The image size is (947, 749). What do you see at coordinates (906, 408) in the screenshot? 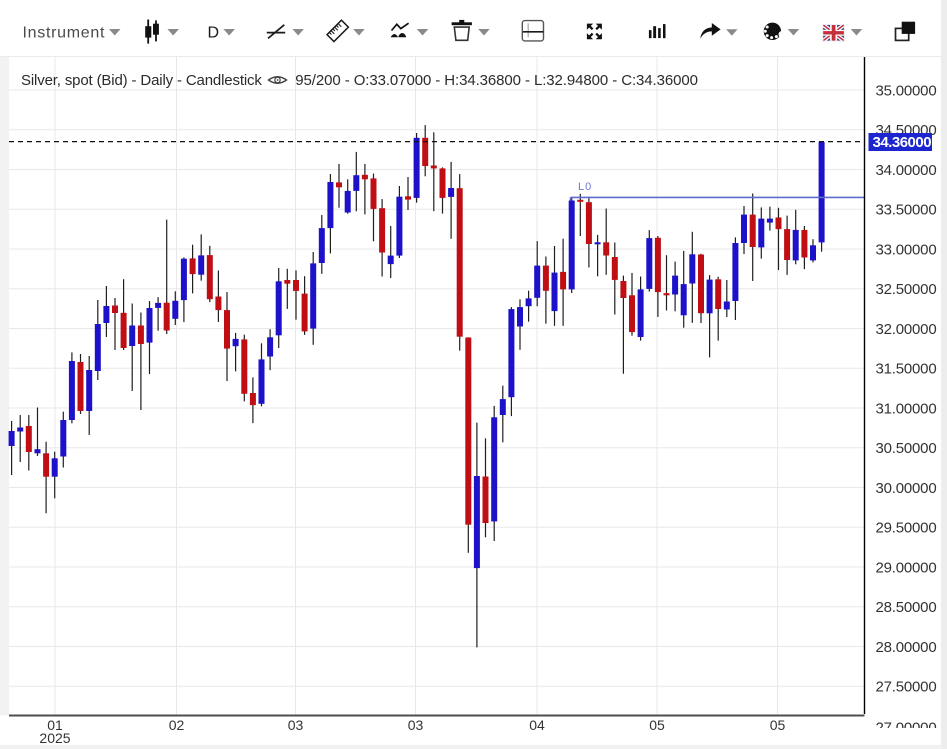
I see `svg-text: 31.00000` at bounding box center [906, 408].